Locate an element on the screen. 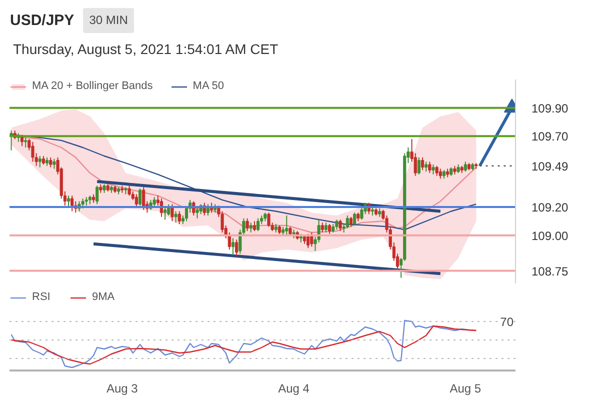 This screenshot has height=400, width=590. y-tick-label: 109.90 is located at coordinates (550, 108).